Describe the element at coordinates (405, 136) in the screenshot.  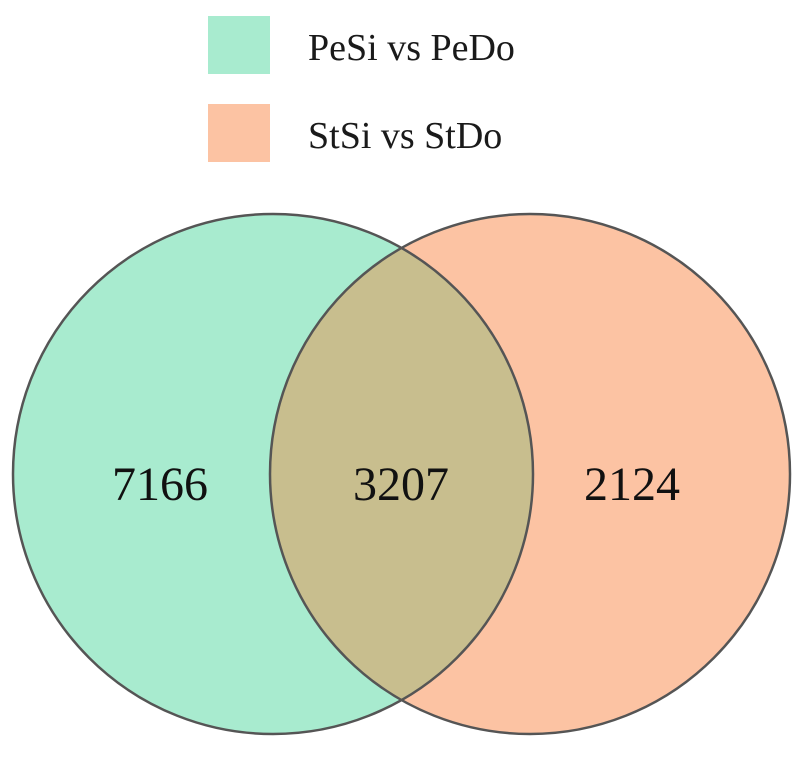
I see `legend-label-stsi: StSi vs StDo` at that location.